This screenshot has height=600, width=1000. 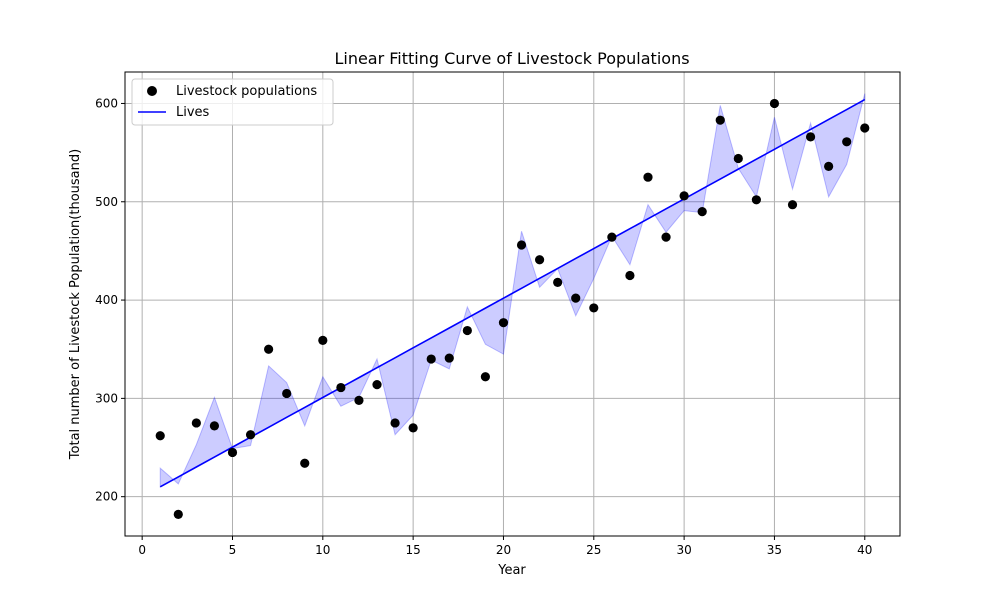 I want to click on x-axis-label: Year, so click(x=511, y=570).